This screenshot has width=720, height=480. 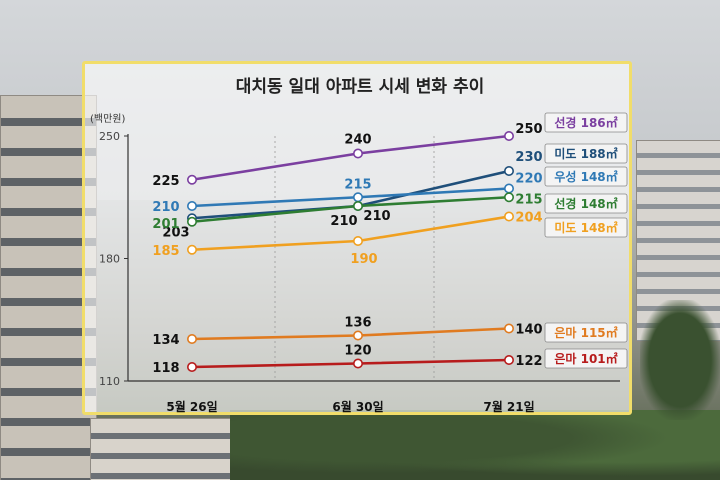 I want to click on y-tick-label: 180, so click(x=109, y=259).